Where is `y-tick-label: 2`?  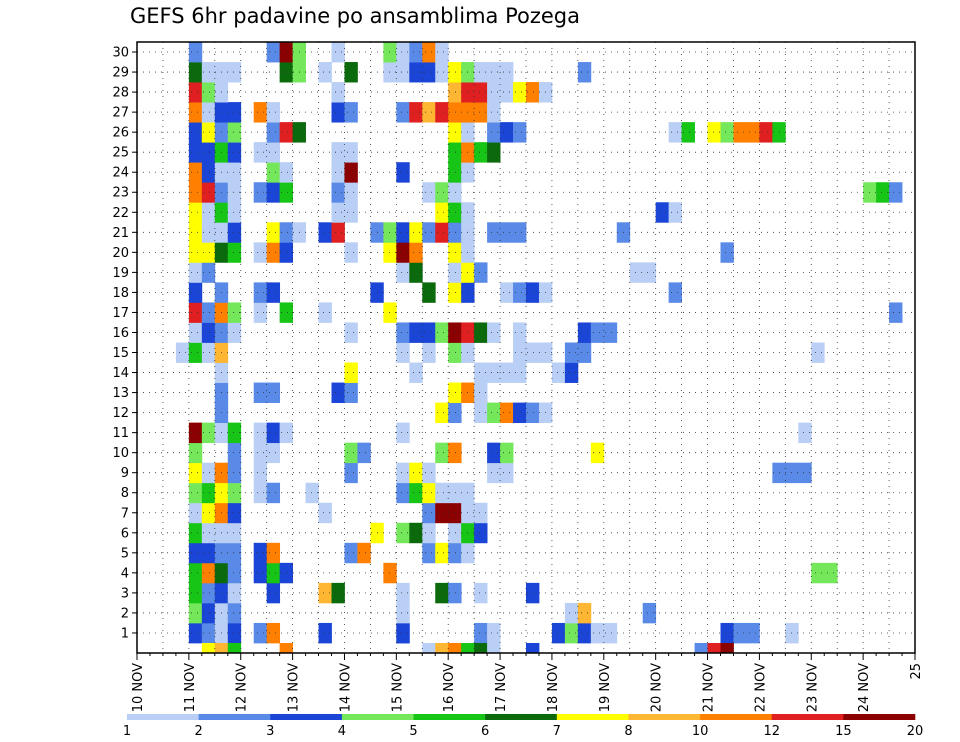 y-tick-label: 2 is located at coordinates (125, 613).